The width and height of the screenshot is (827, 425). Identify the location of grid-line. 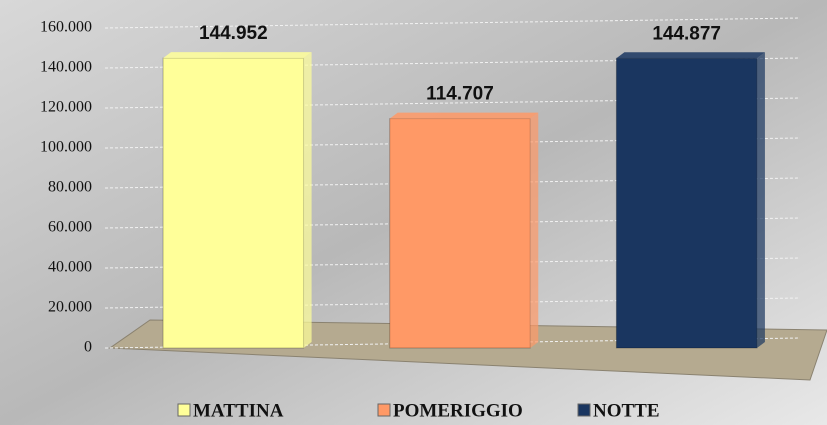
(452, 23).